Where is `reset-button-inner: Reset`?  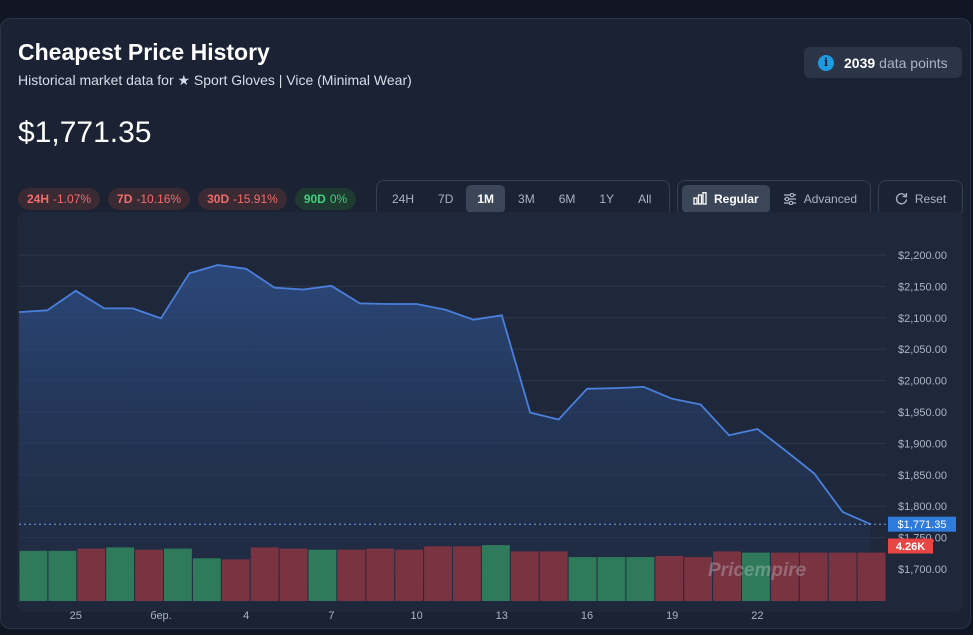 reset-button-inner: Reset is located at coordinates (920, 199).